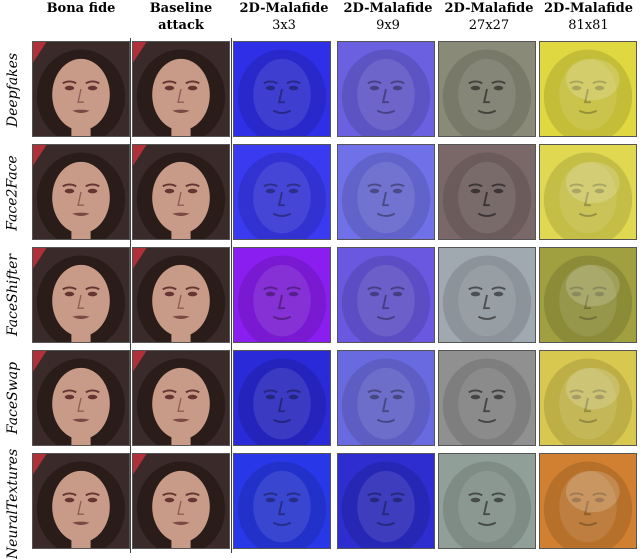  Describe the element at coordinates (181, 8) in the screenshot. I see `col-header-line1: Baseline` at that location.